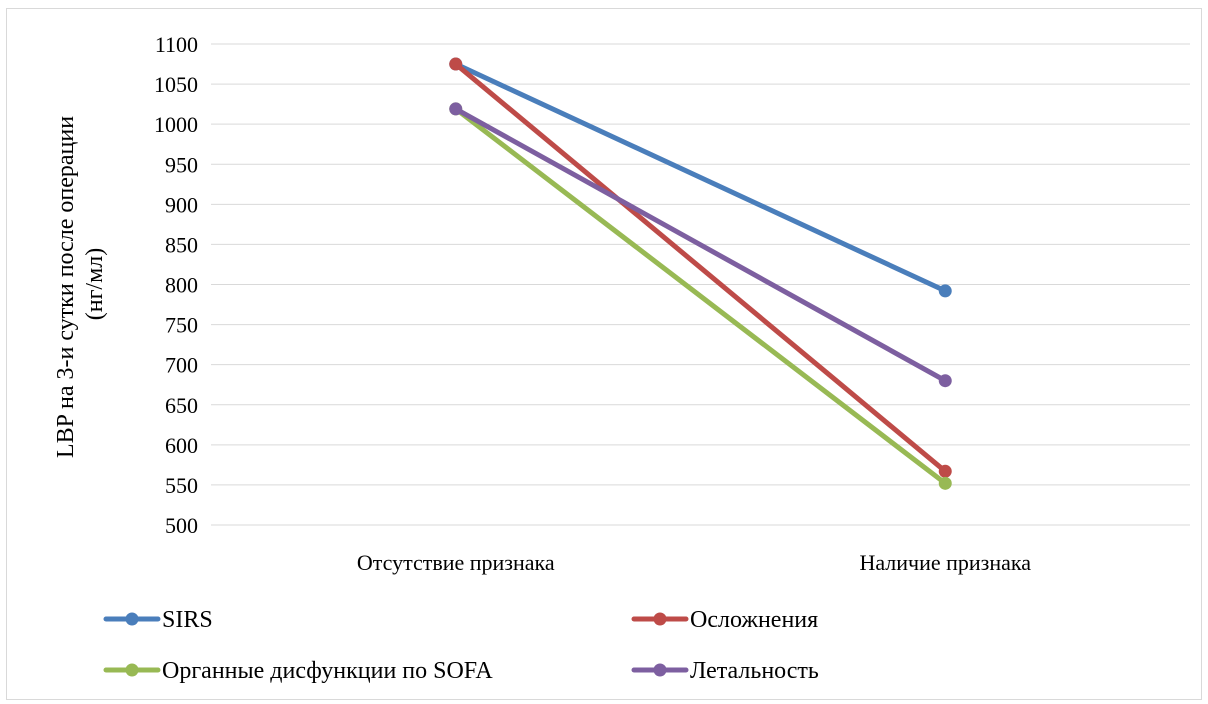 The image size is (1208, 704). Describe the element at coordinates (181, 244) in the screenshot. I see `y-tick-label: 850` at that location.